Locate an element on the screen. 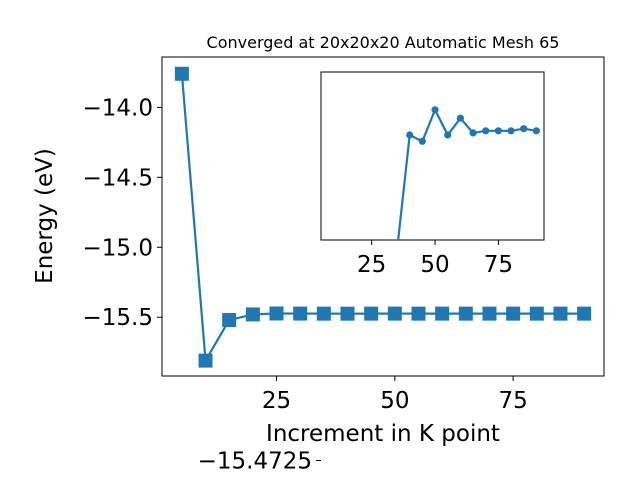 This screenshot has width=640, height=480. main-x-tick-label: 25 is located at coordinates (276, 401).